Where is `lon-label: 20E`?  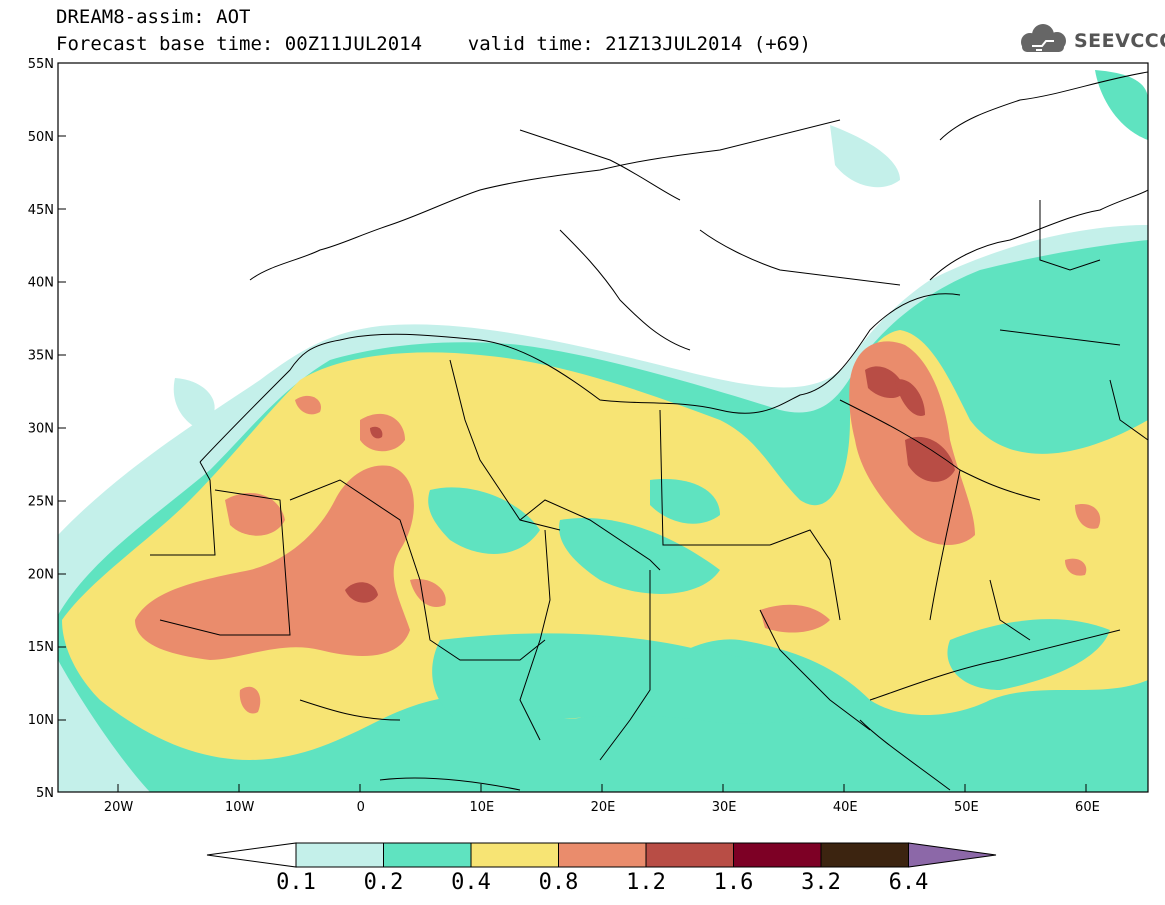 lon-label: 20E is located at coordinates (603, 807).